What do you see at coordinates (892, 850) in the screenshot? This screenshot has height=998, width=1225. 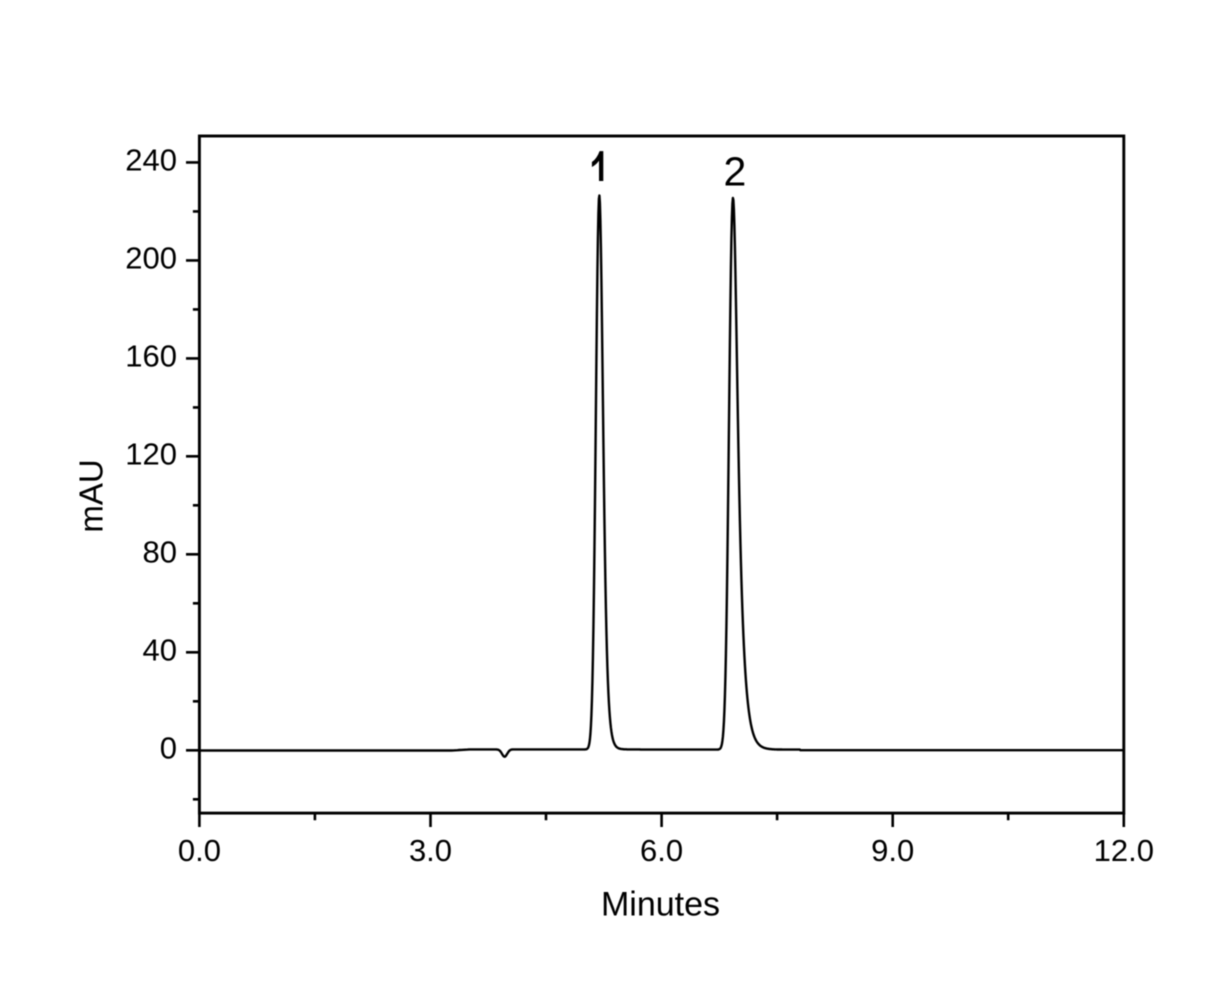 I see `svg-text: 9.0` at bounding box center [892, 850].